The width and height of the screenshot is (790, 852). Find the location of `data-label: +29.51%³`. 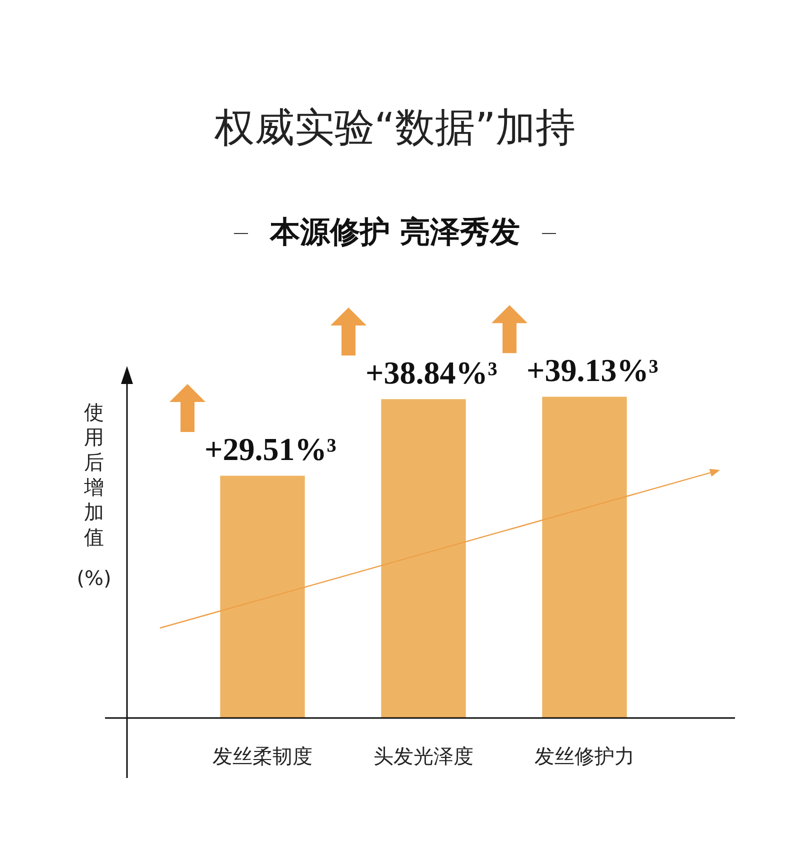

data-label: +29.51%³ is located at coordinates (270, 449).